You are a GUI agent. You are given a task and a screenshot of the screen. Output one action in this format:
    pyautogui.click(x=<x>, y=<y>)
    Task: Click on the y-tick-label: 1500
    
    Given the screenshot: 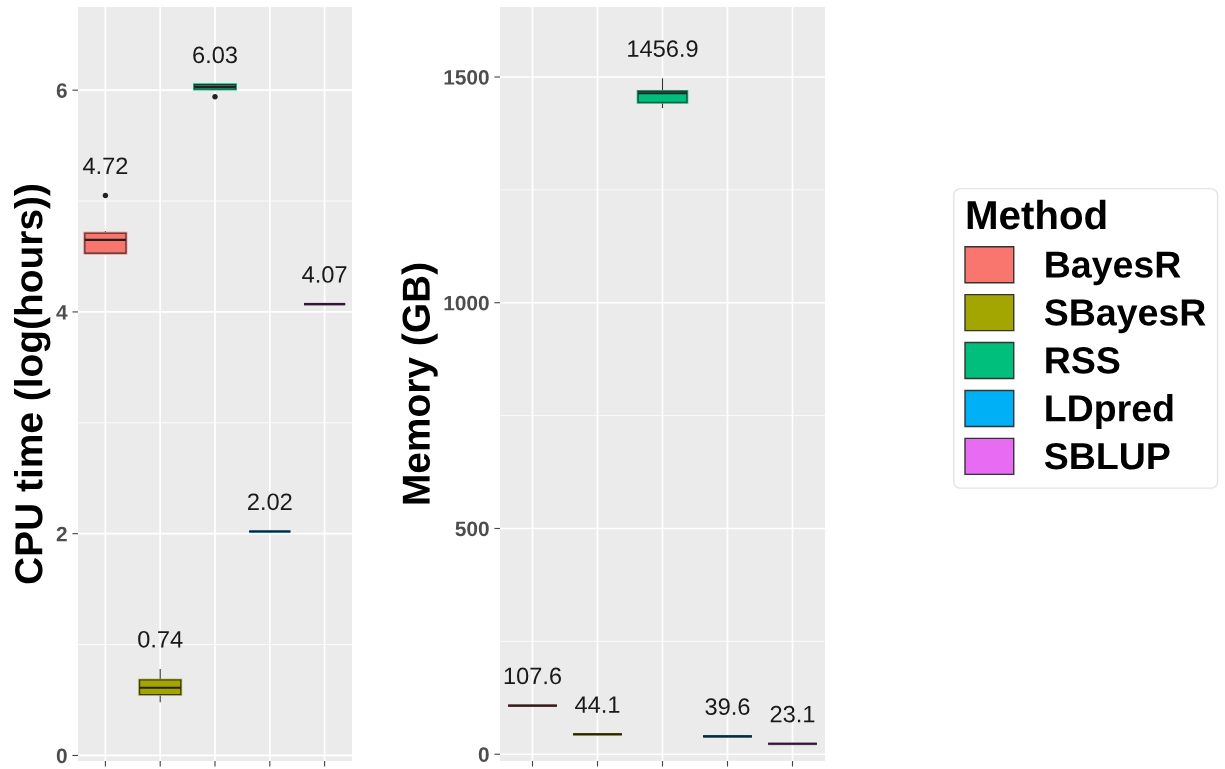 What is the action you would take?
    pyautogui.click(x=466, y=77)
    